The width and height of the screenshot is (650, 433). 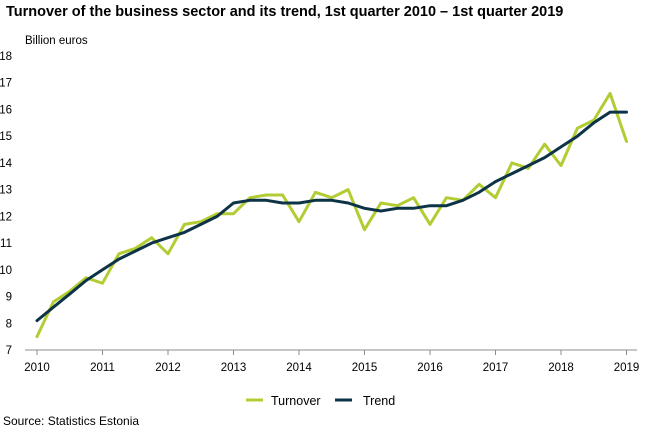 I want to click on x-tick-label: 2012, so click(x=168, y=368).